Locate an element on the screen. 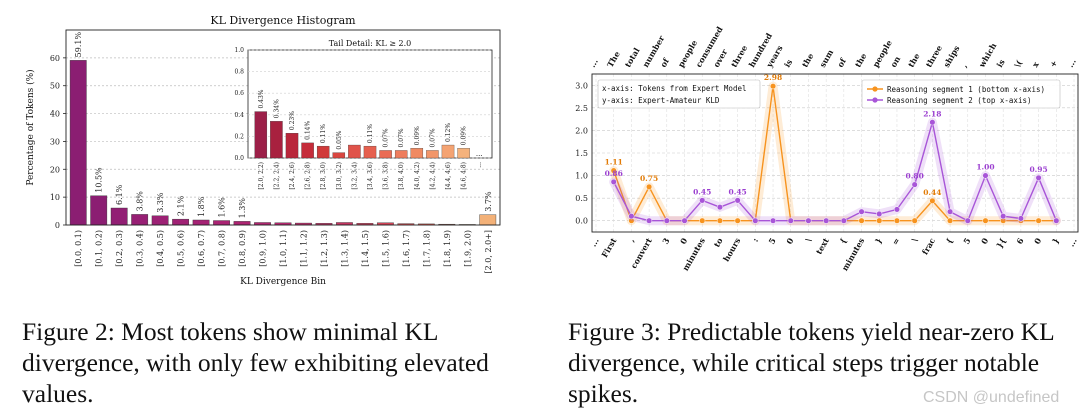  legend-label: Reasoning segment 2 (top x-axis) is located at coordinates (959, 100).